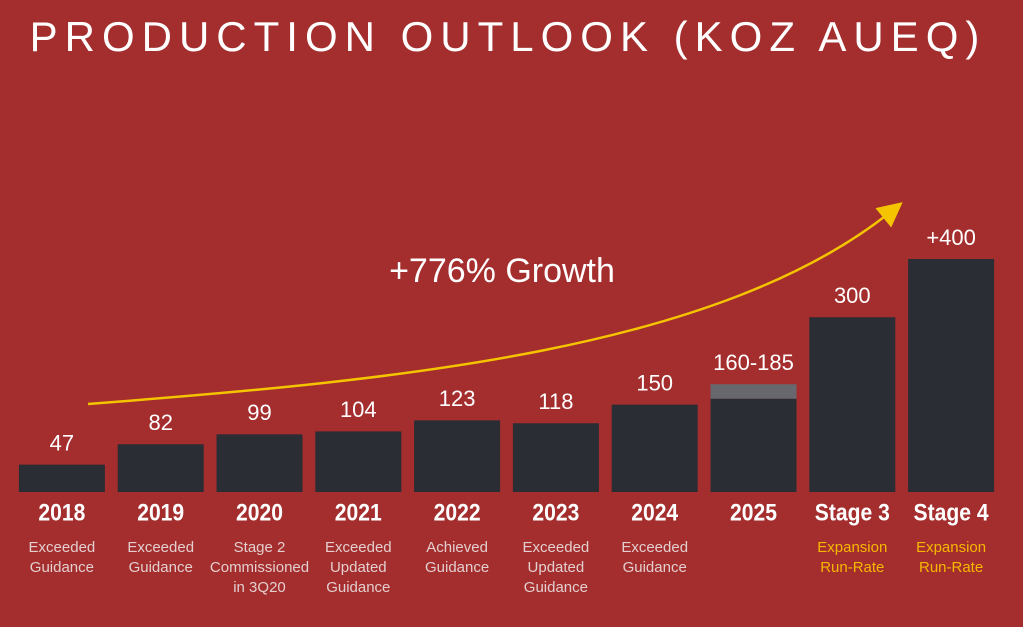 Image resolution: width=1023 pixels, height=627 pixels. I want to click on category-note: Achieved, so click(457, 547).